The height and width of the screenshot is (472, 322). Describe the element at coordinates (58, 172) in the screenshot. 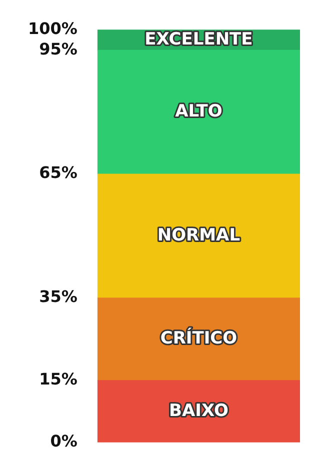

I see `y-tick-label: 65%` at that location.